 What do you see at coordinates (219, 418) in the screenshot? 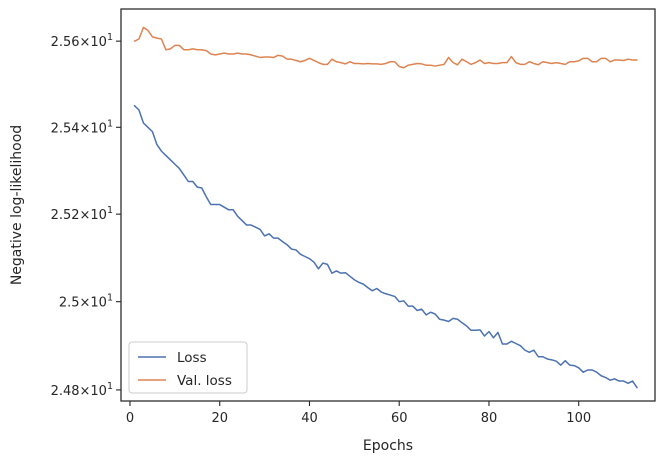
I see `x-tick-label: 20` at bounding box center [219, 418].